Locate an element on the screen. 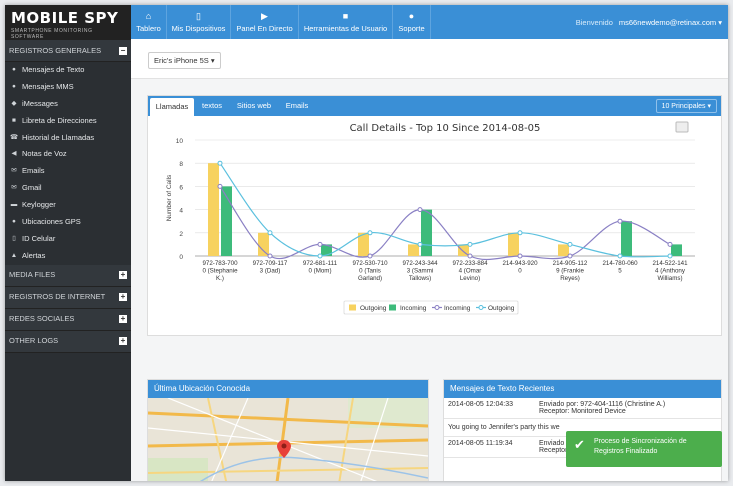 Image resolution: width=733 pixels, height=486 pixels. x-tick-label: 972-783-700 is located at coordinates (220, 263).